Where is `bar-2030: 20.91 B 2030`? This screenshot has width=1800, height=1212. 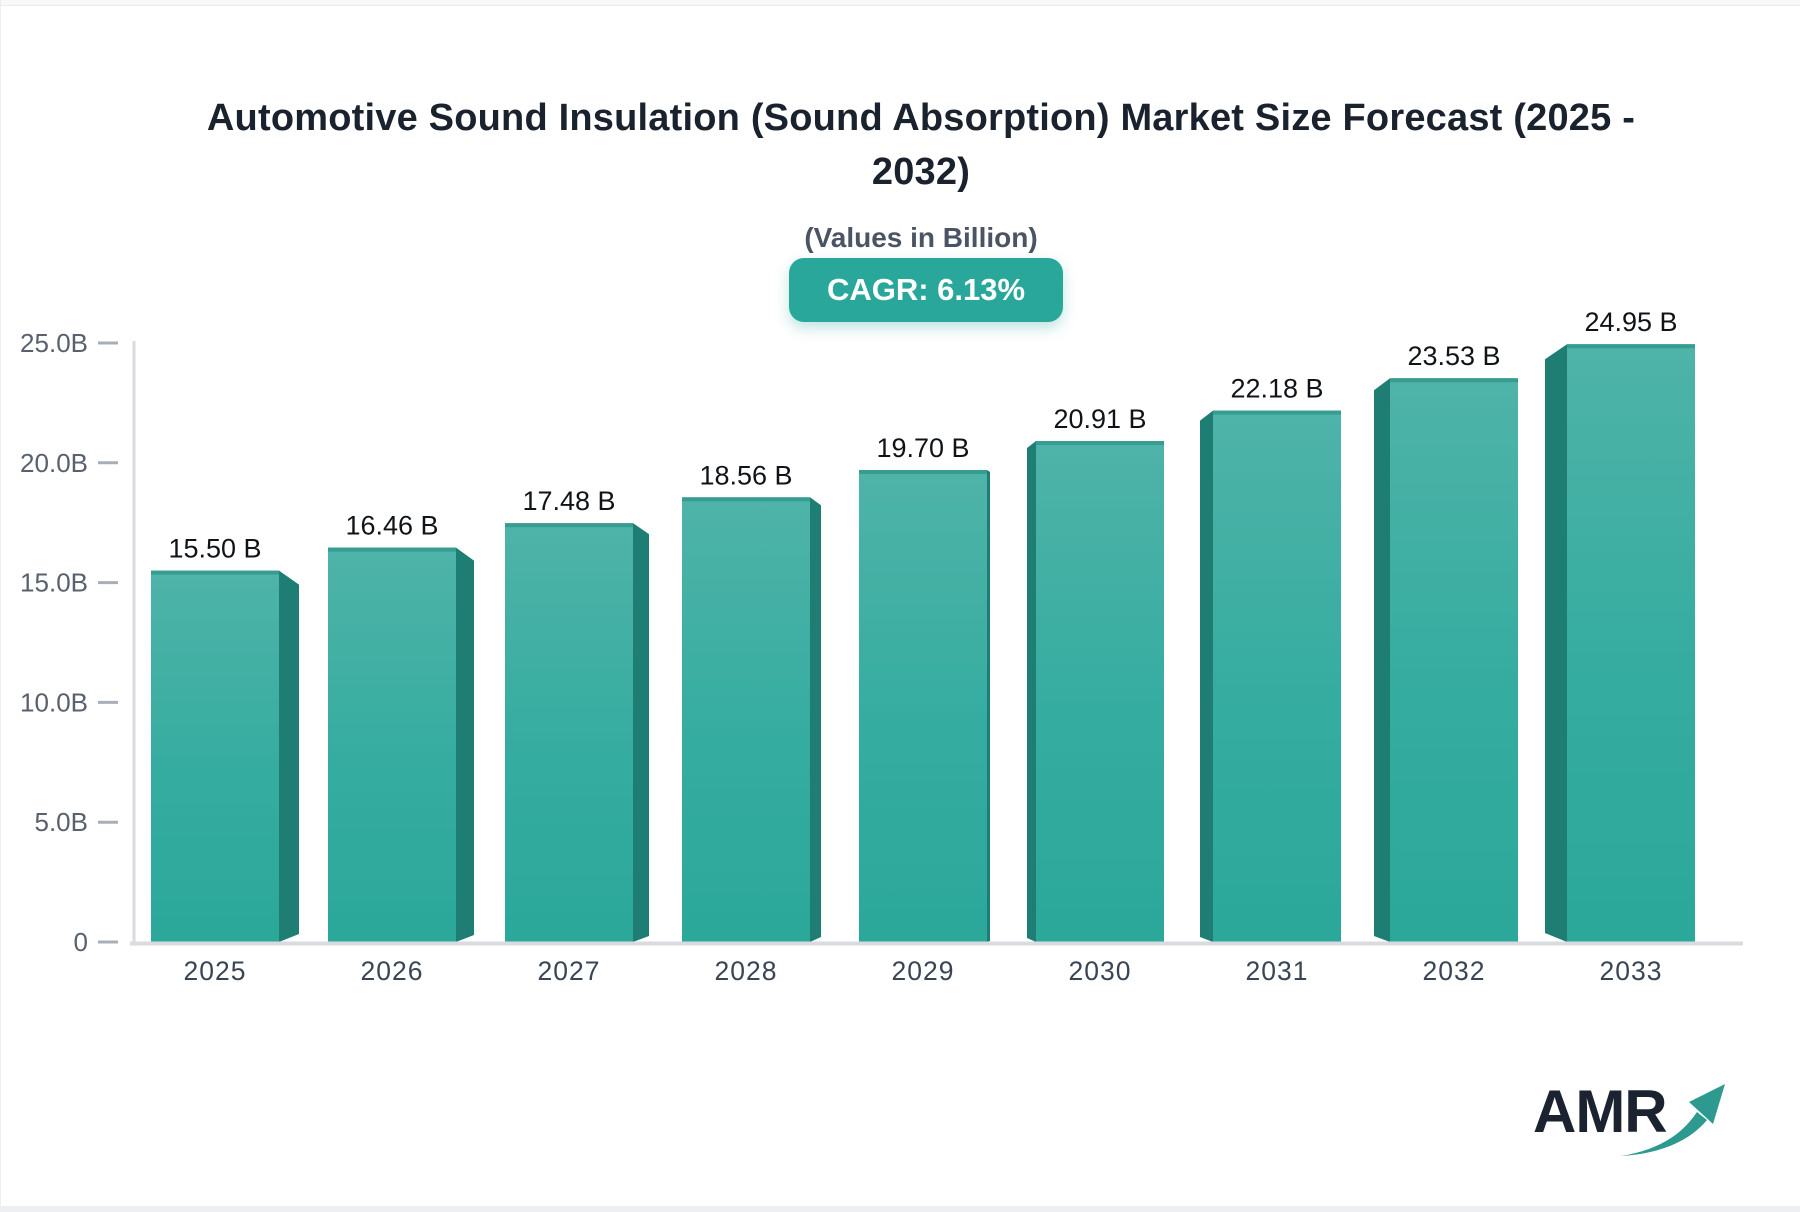 bar-2030: 20.91 B 2030 is located at coordinates (1095, 695).